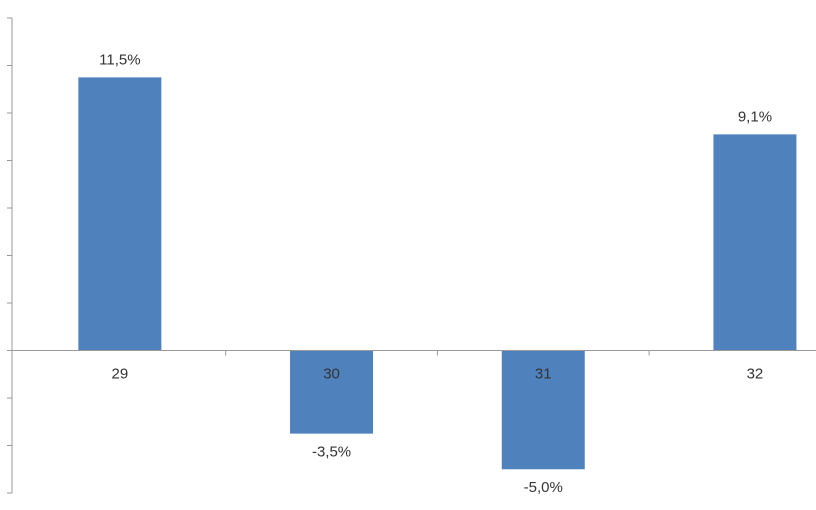 Image resolution: width=816 pixels, height=510 pixels. I want to click on value-label: -5,0%, so click(543, 487).